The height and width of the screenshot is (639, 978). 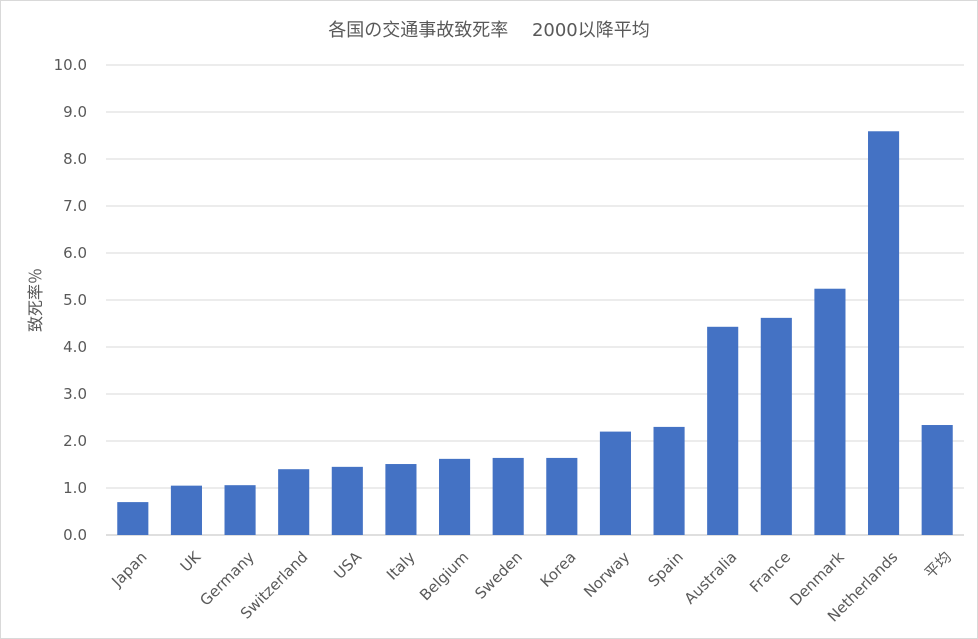 I want to click on bar-usa, so click(x=347, y=500).